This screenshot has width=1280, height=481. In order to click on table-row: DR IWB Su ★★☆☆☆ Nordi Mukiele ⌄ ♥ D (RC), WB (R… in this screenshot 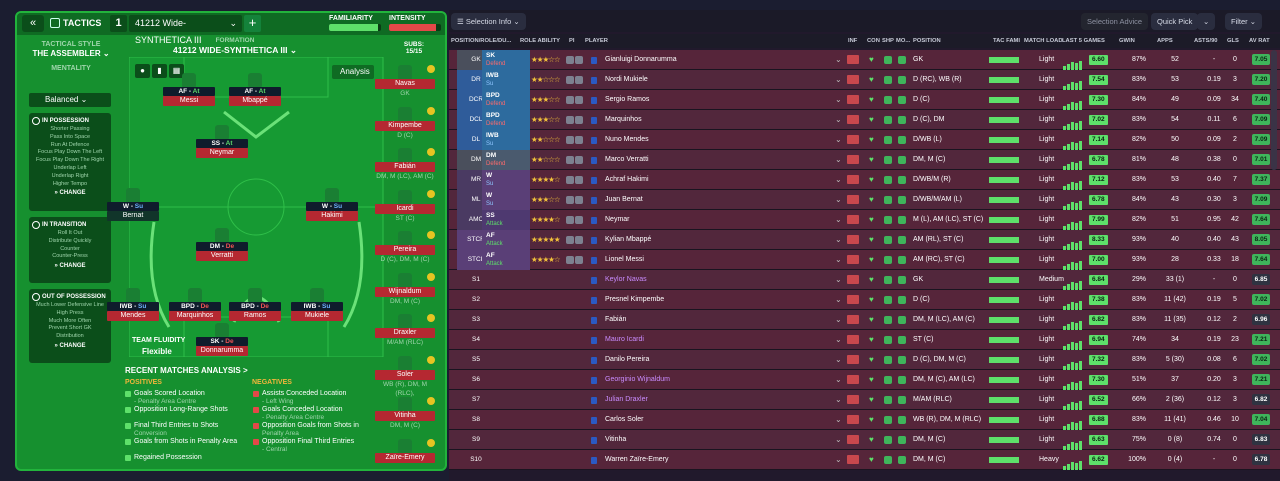, I will do `click(864, 80)`.